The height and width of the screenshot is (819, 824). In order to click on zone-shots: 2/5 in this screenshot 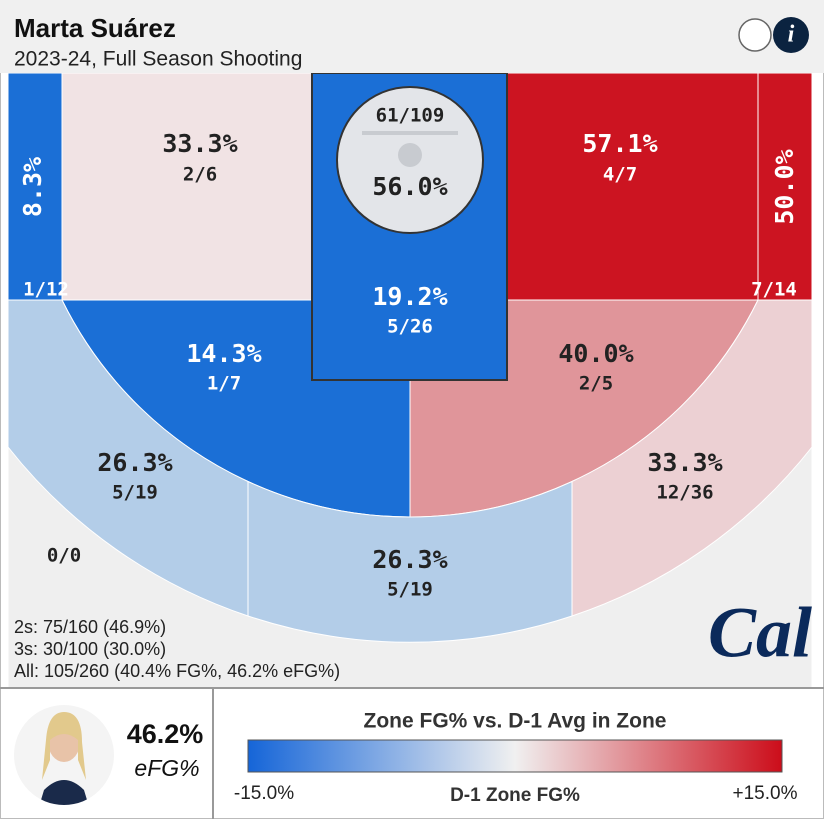, I will do `click(596, 384)`.